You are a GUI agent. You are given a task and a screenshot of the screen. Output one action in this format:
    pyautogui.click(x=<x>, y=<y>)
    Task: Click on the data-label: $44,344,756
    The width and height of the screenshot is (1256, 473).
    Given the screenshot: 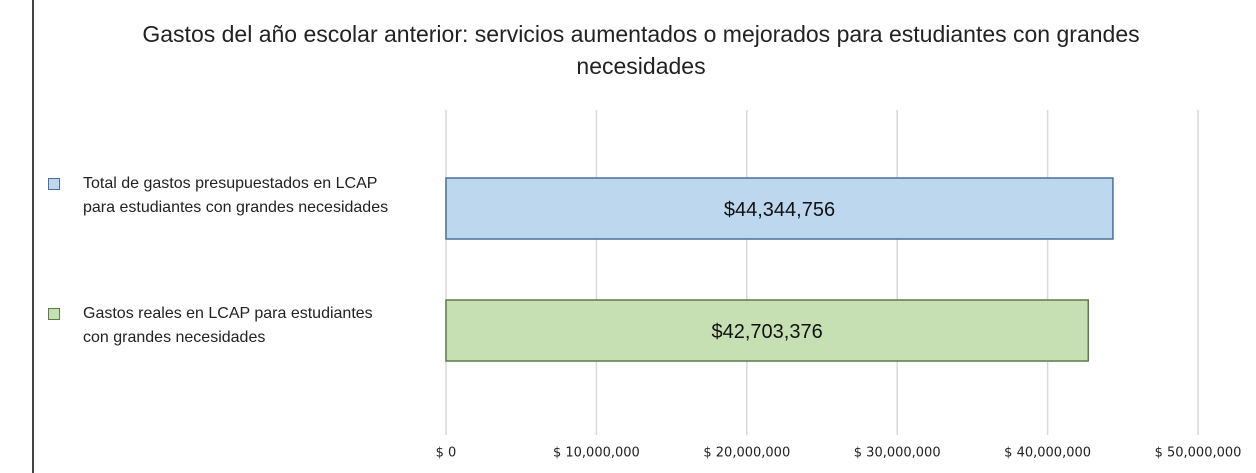 What is the action you would take?
    pyautogui.click(x=779, y=210)
    